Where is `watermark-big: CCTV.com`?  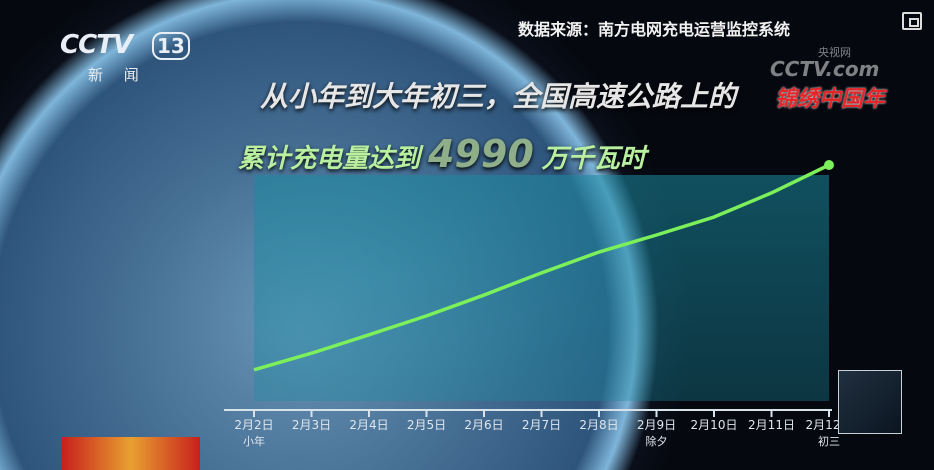
watermark-big: CCTV.com is located at coordinates (825, 69).